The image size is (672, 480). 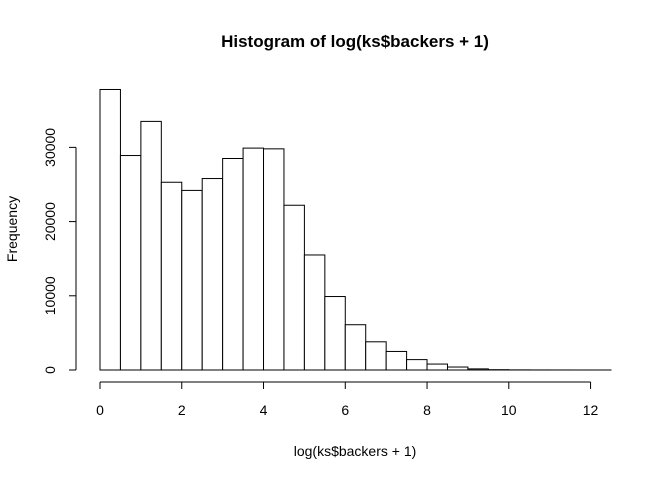 I want to click on y-tick-label: 0, so click(x=50, y=370).